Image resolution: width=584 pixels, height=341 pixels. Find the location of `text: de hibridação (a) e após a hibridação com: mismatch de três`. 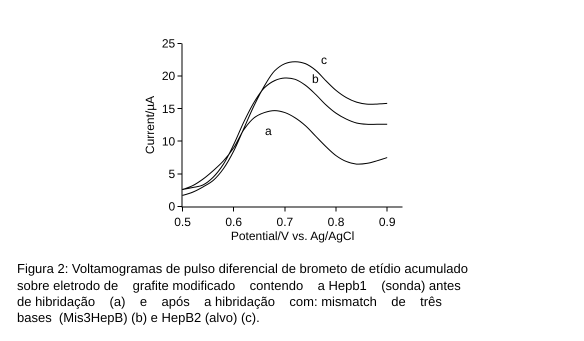

text: de hibridação (a) e após a hibridação com: mismatch de três is located at coordinates (229, 301).